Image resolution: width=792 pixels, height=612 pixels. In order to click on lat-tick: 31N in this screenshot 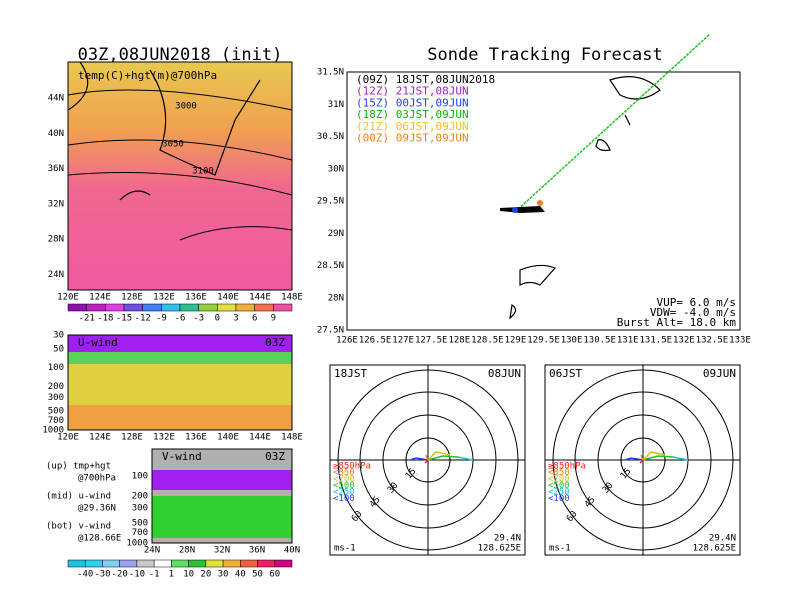, I will do `click(336, 105)`.